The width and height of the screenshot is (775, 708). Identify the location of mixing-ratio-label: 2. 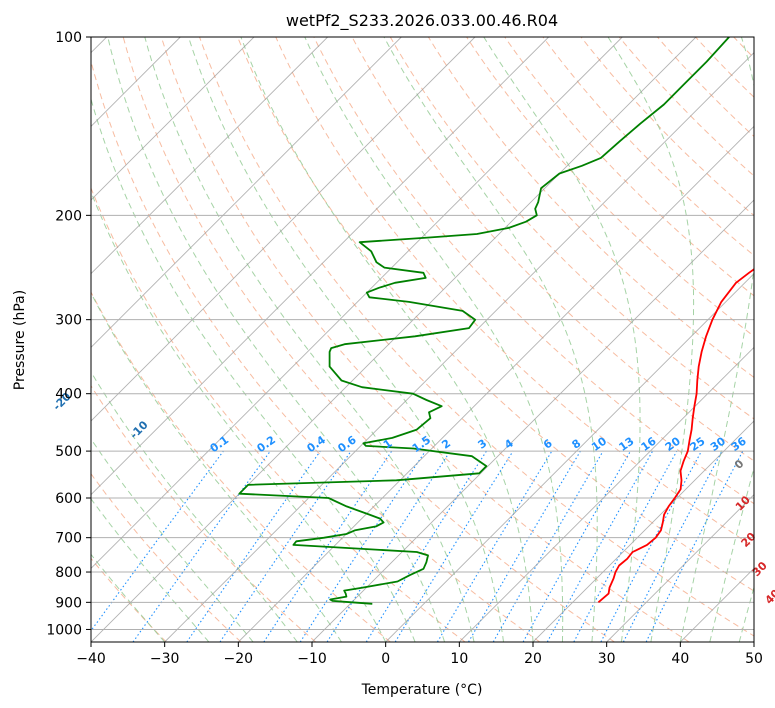
(446, 444).